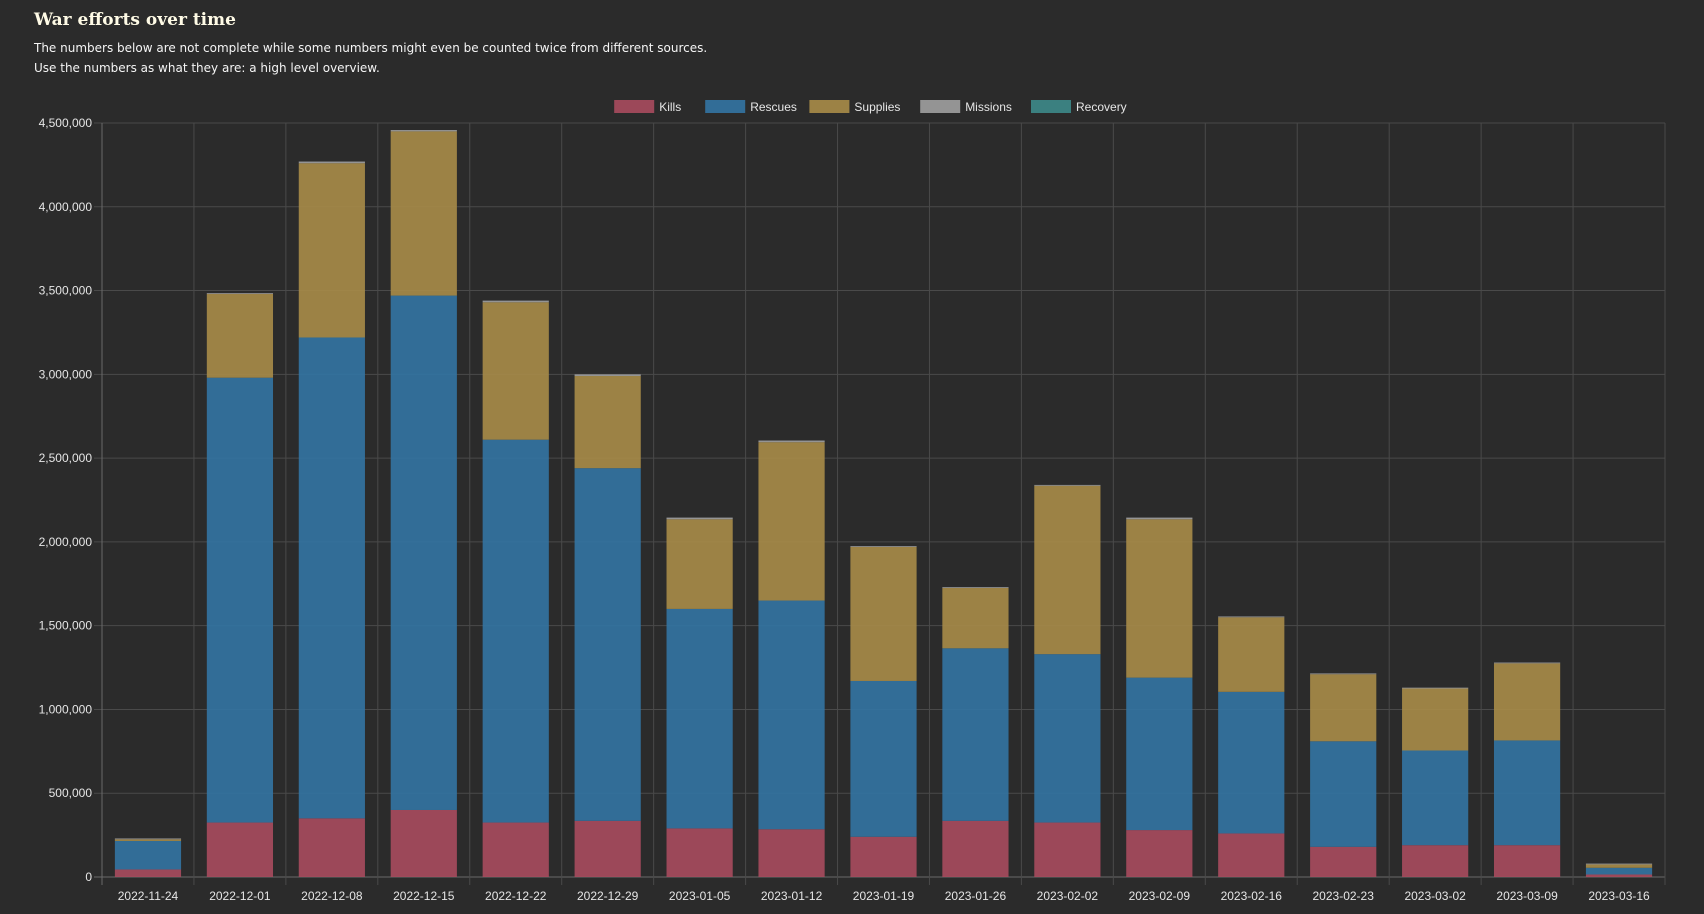 The image size is (1704, 914). Describe the element at coordinates (1619, 896) in the screenshot. I see `x-tick-label: 2023-03-16` at that location.